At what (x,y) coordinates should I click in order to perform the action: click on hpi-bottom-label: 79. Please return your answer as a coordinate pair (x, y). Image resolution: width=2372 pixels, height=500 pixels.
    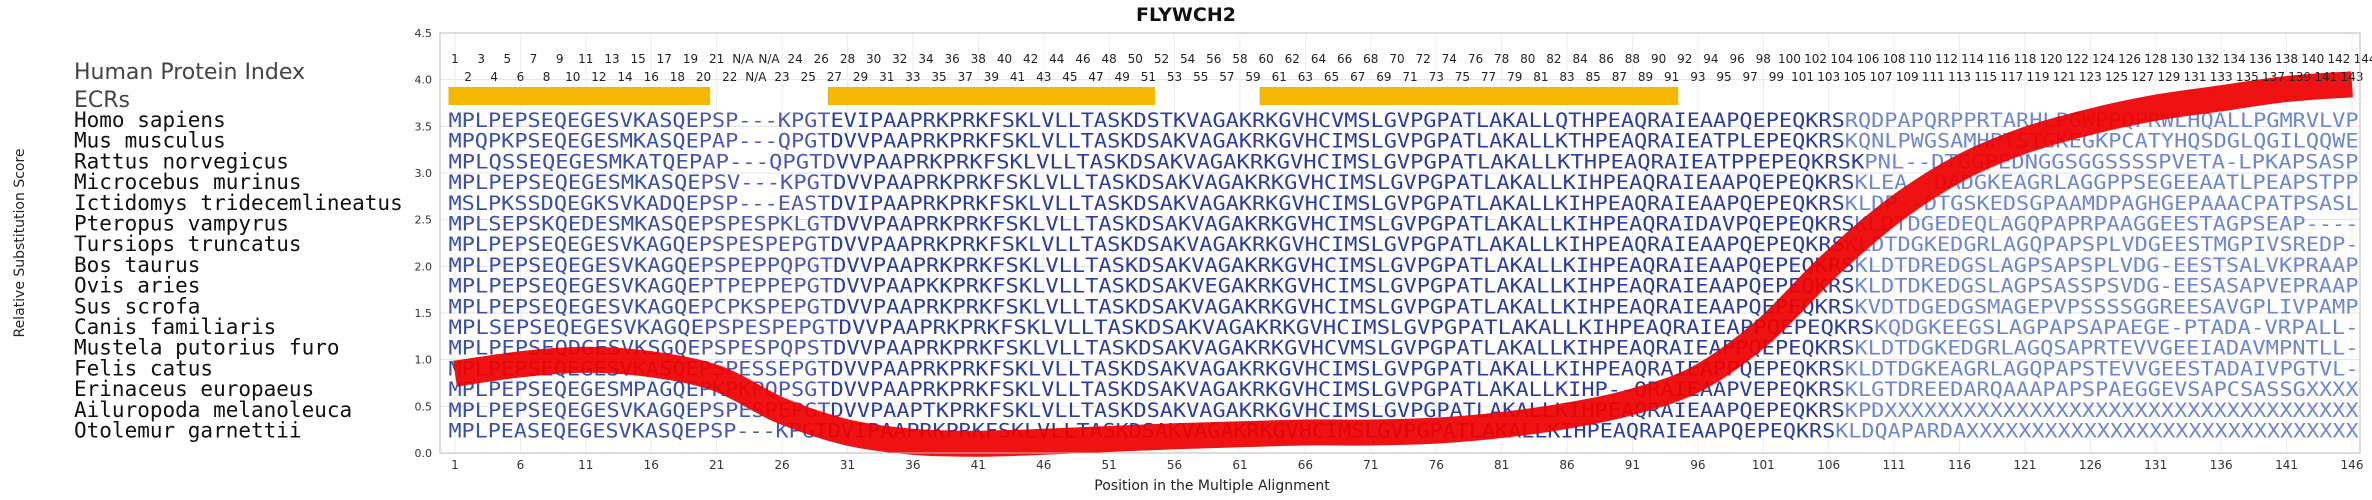
    Looking at the image, I should click on (1514, 77).